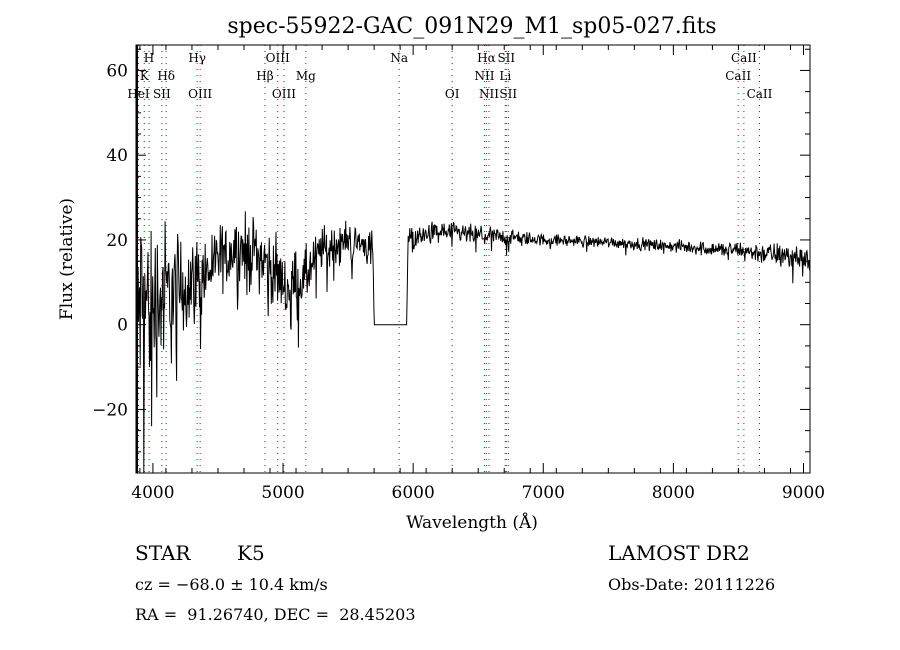  I want to click on line-marker-label: Mg, so click(306, 76).